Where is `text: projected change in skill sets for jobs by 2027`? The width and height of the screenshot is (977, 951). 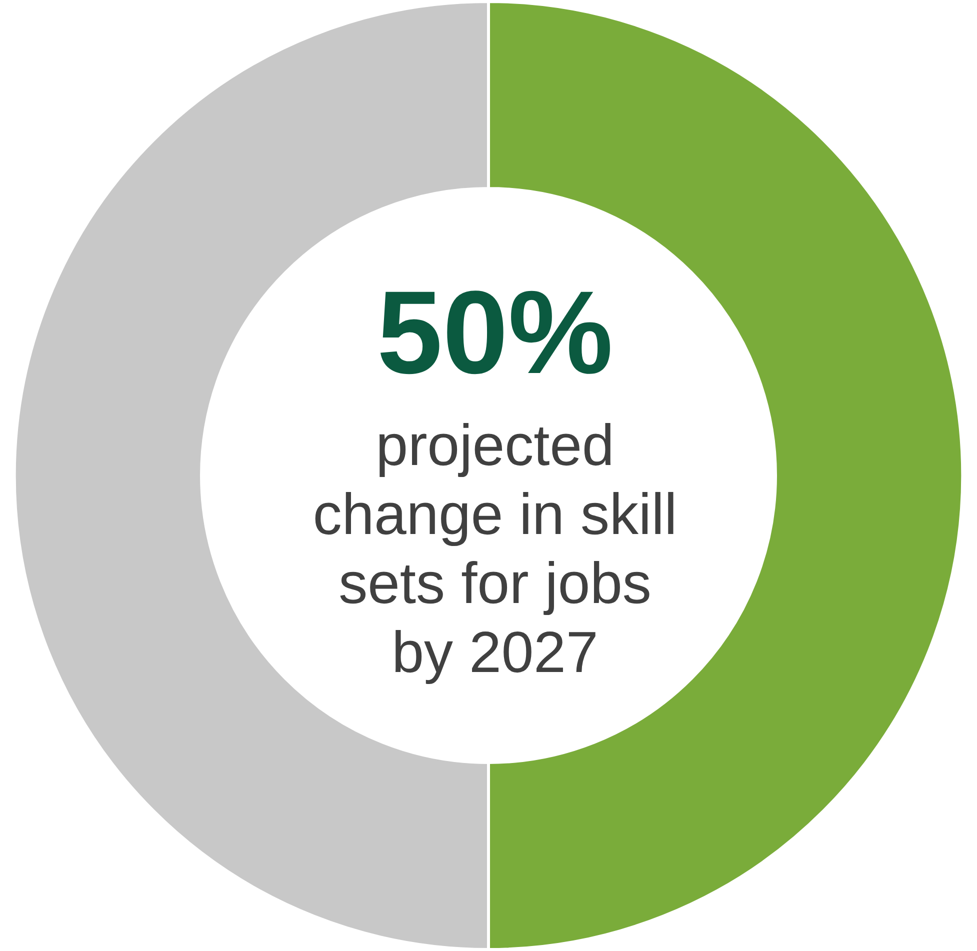
text: projected change in skill sets for jobs by 2027 is located at coordinates (495, 549).